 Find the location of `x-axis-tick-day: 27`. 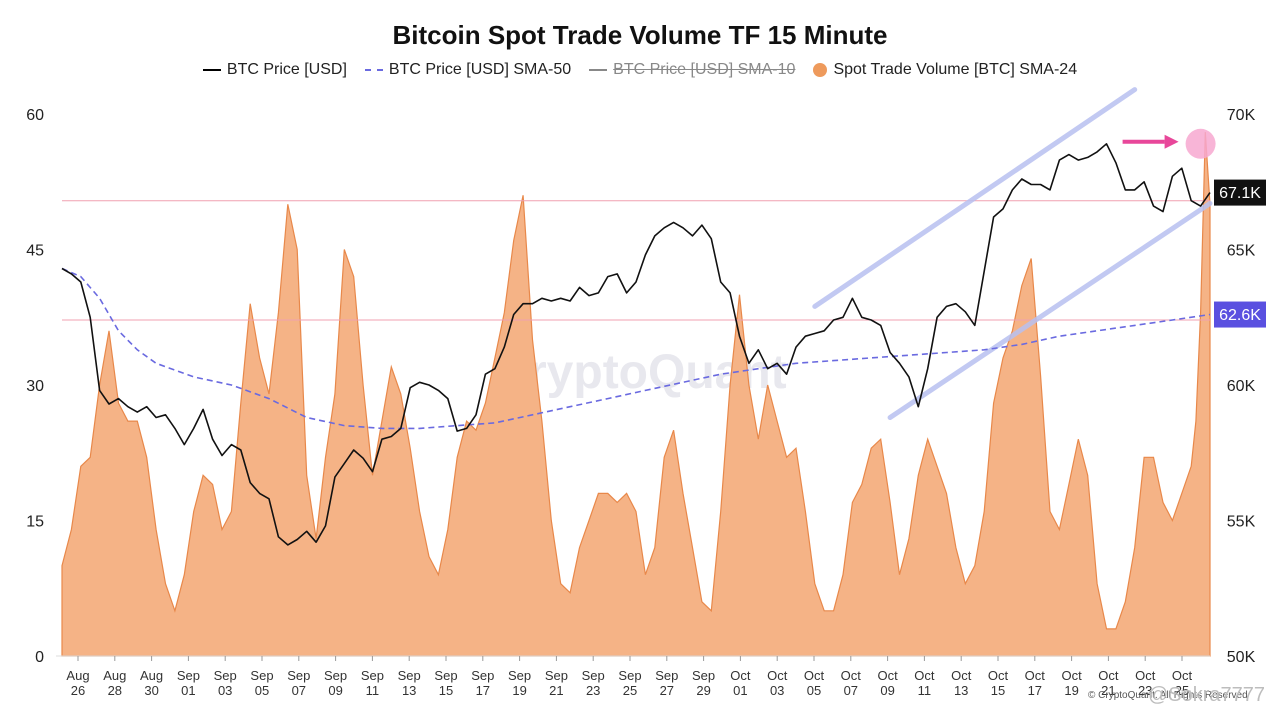

x-axis-tick-day: 27 is located at coordinates (667, 690).